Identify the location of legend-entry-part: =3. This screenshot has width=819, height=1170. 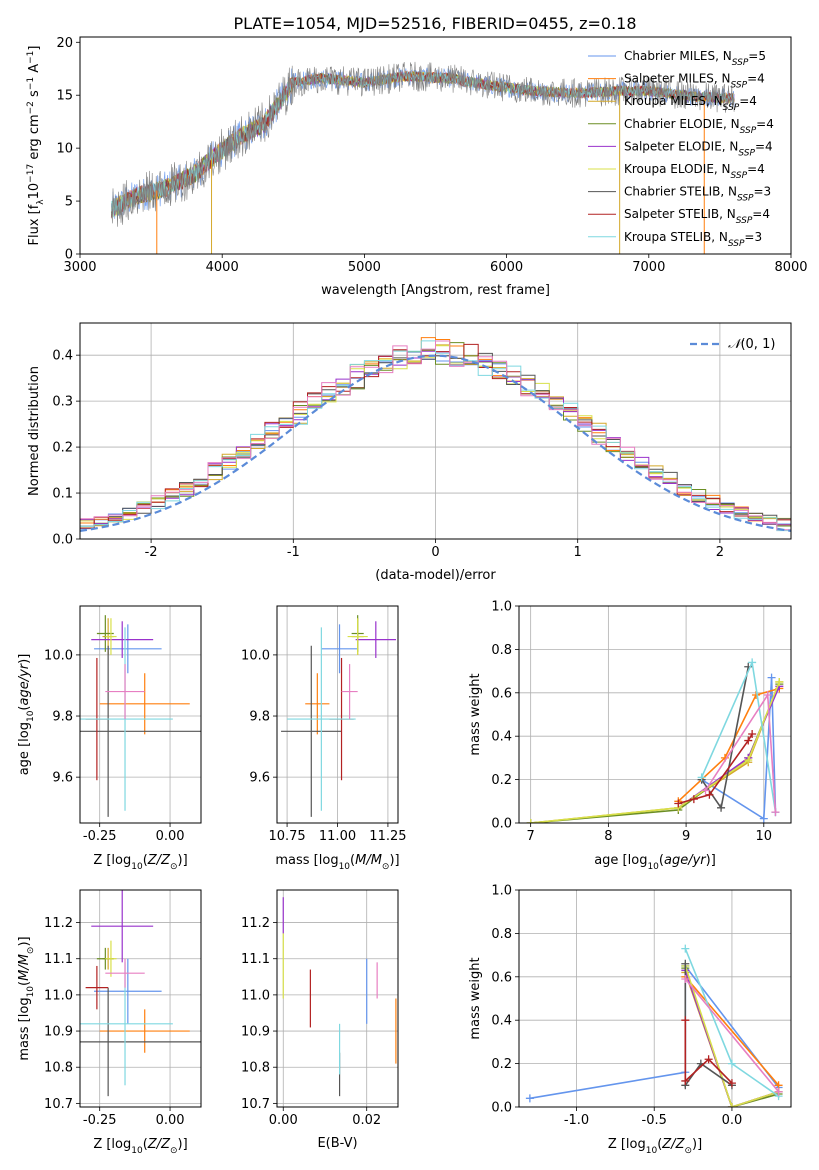
(753, 237).